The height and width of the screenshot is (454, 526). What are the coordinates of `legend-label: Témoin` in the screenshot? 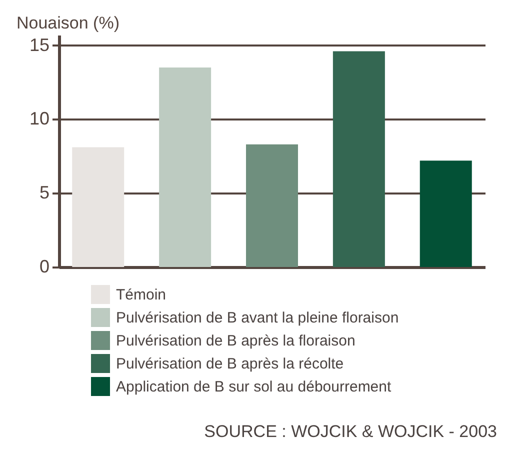 It's located at (141, 295).